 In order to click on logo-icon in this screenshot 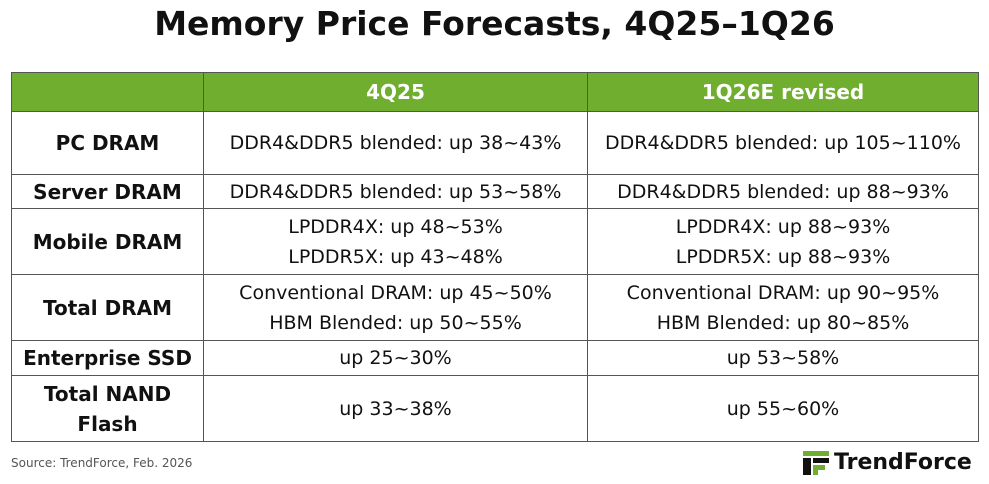, I will do `click(816, 462)`.